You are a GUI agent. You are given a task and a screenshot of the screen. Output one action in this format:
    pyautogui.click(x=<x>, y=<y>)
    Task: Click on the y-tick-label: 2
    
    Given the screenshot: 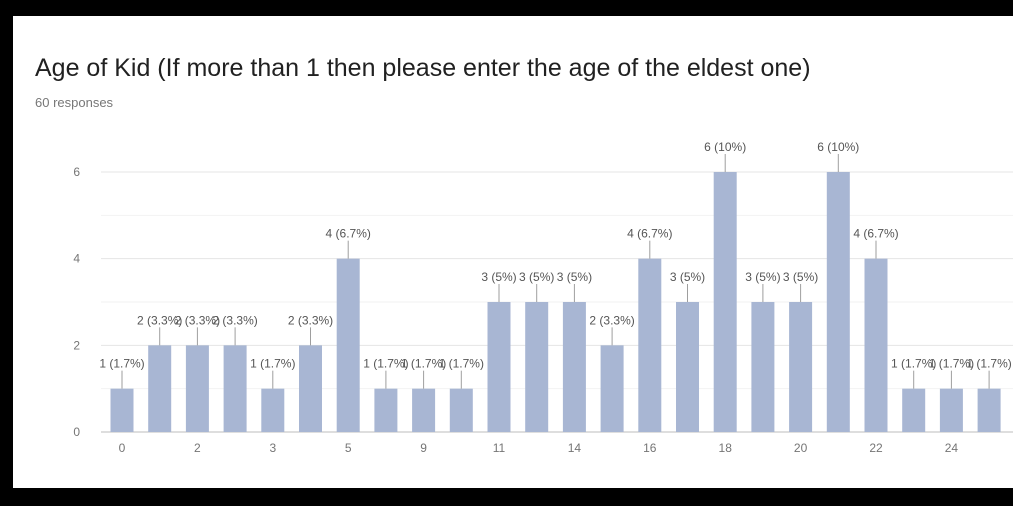 What is the action you would take?
    pyautogui.click(x=76, y=345)
    